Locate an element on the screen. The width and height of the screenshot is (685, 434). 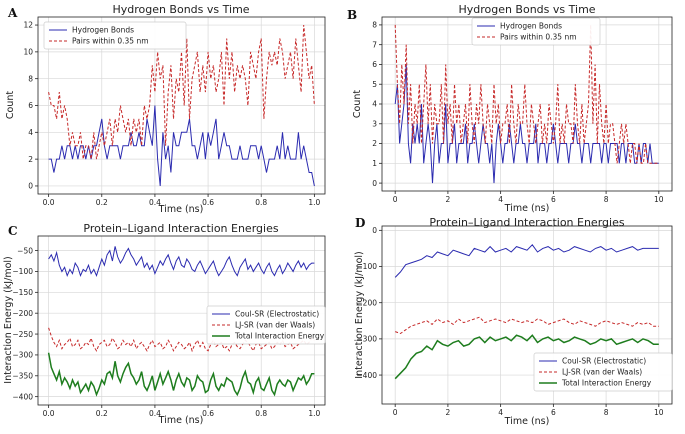
y-tick-label: 5 is located at coordinates (374, 84).